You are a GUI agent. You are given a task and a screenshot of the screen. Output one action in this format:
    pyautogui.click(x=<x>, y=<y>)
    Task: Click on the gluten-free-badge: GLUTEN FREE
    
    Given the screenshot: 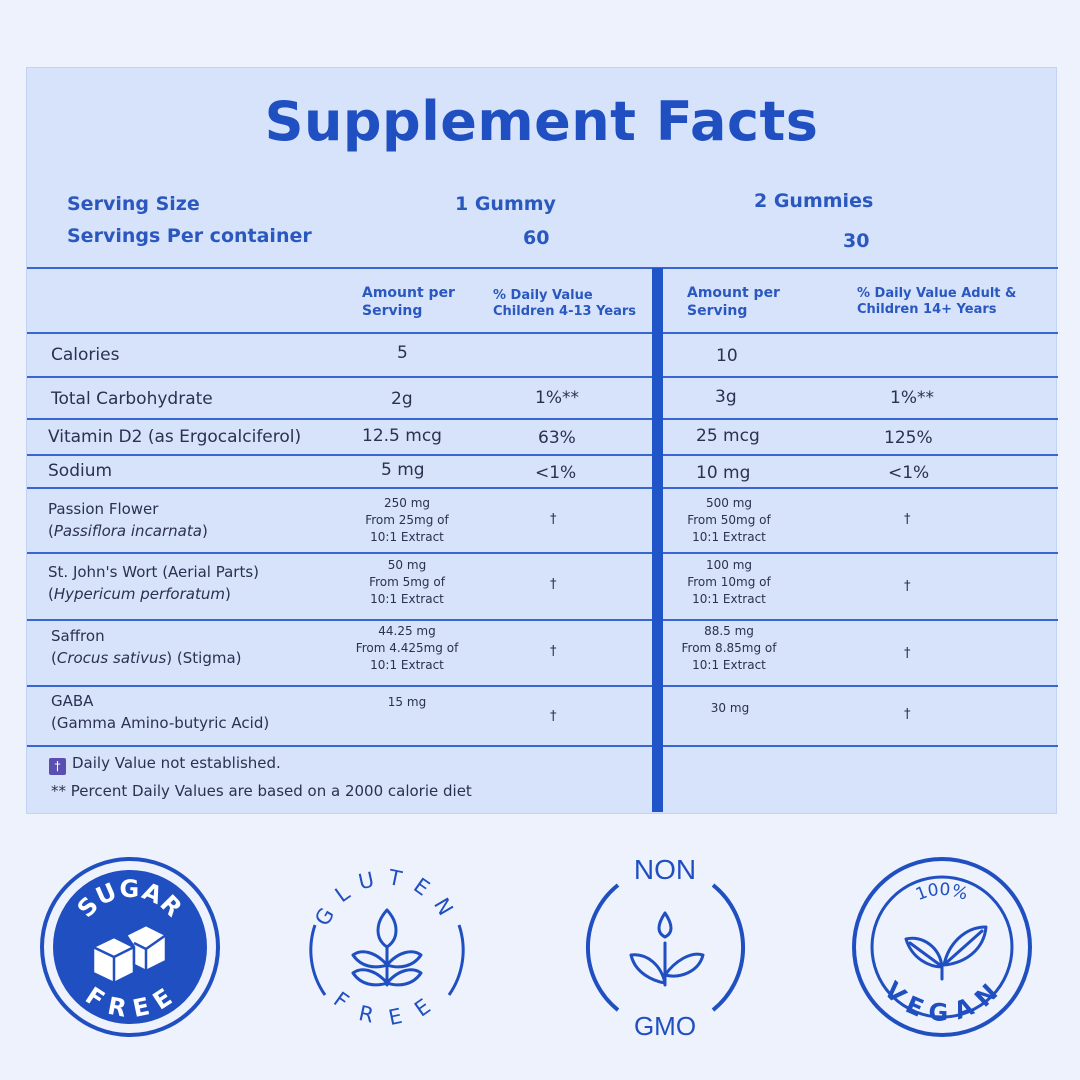 What is the action you would take?
    pyautogui.click(x=387, y=947)
    